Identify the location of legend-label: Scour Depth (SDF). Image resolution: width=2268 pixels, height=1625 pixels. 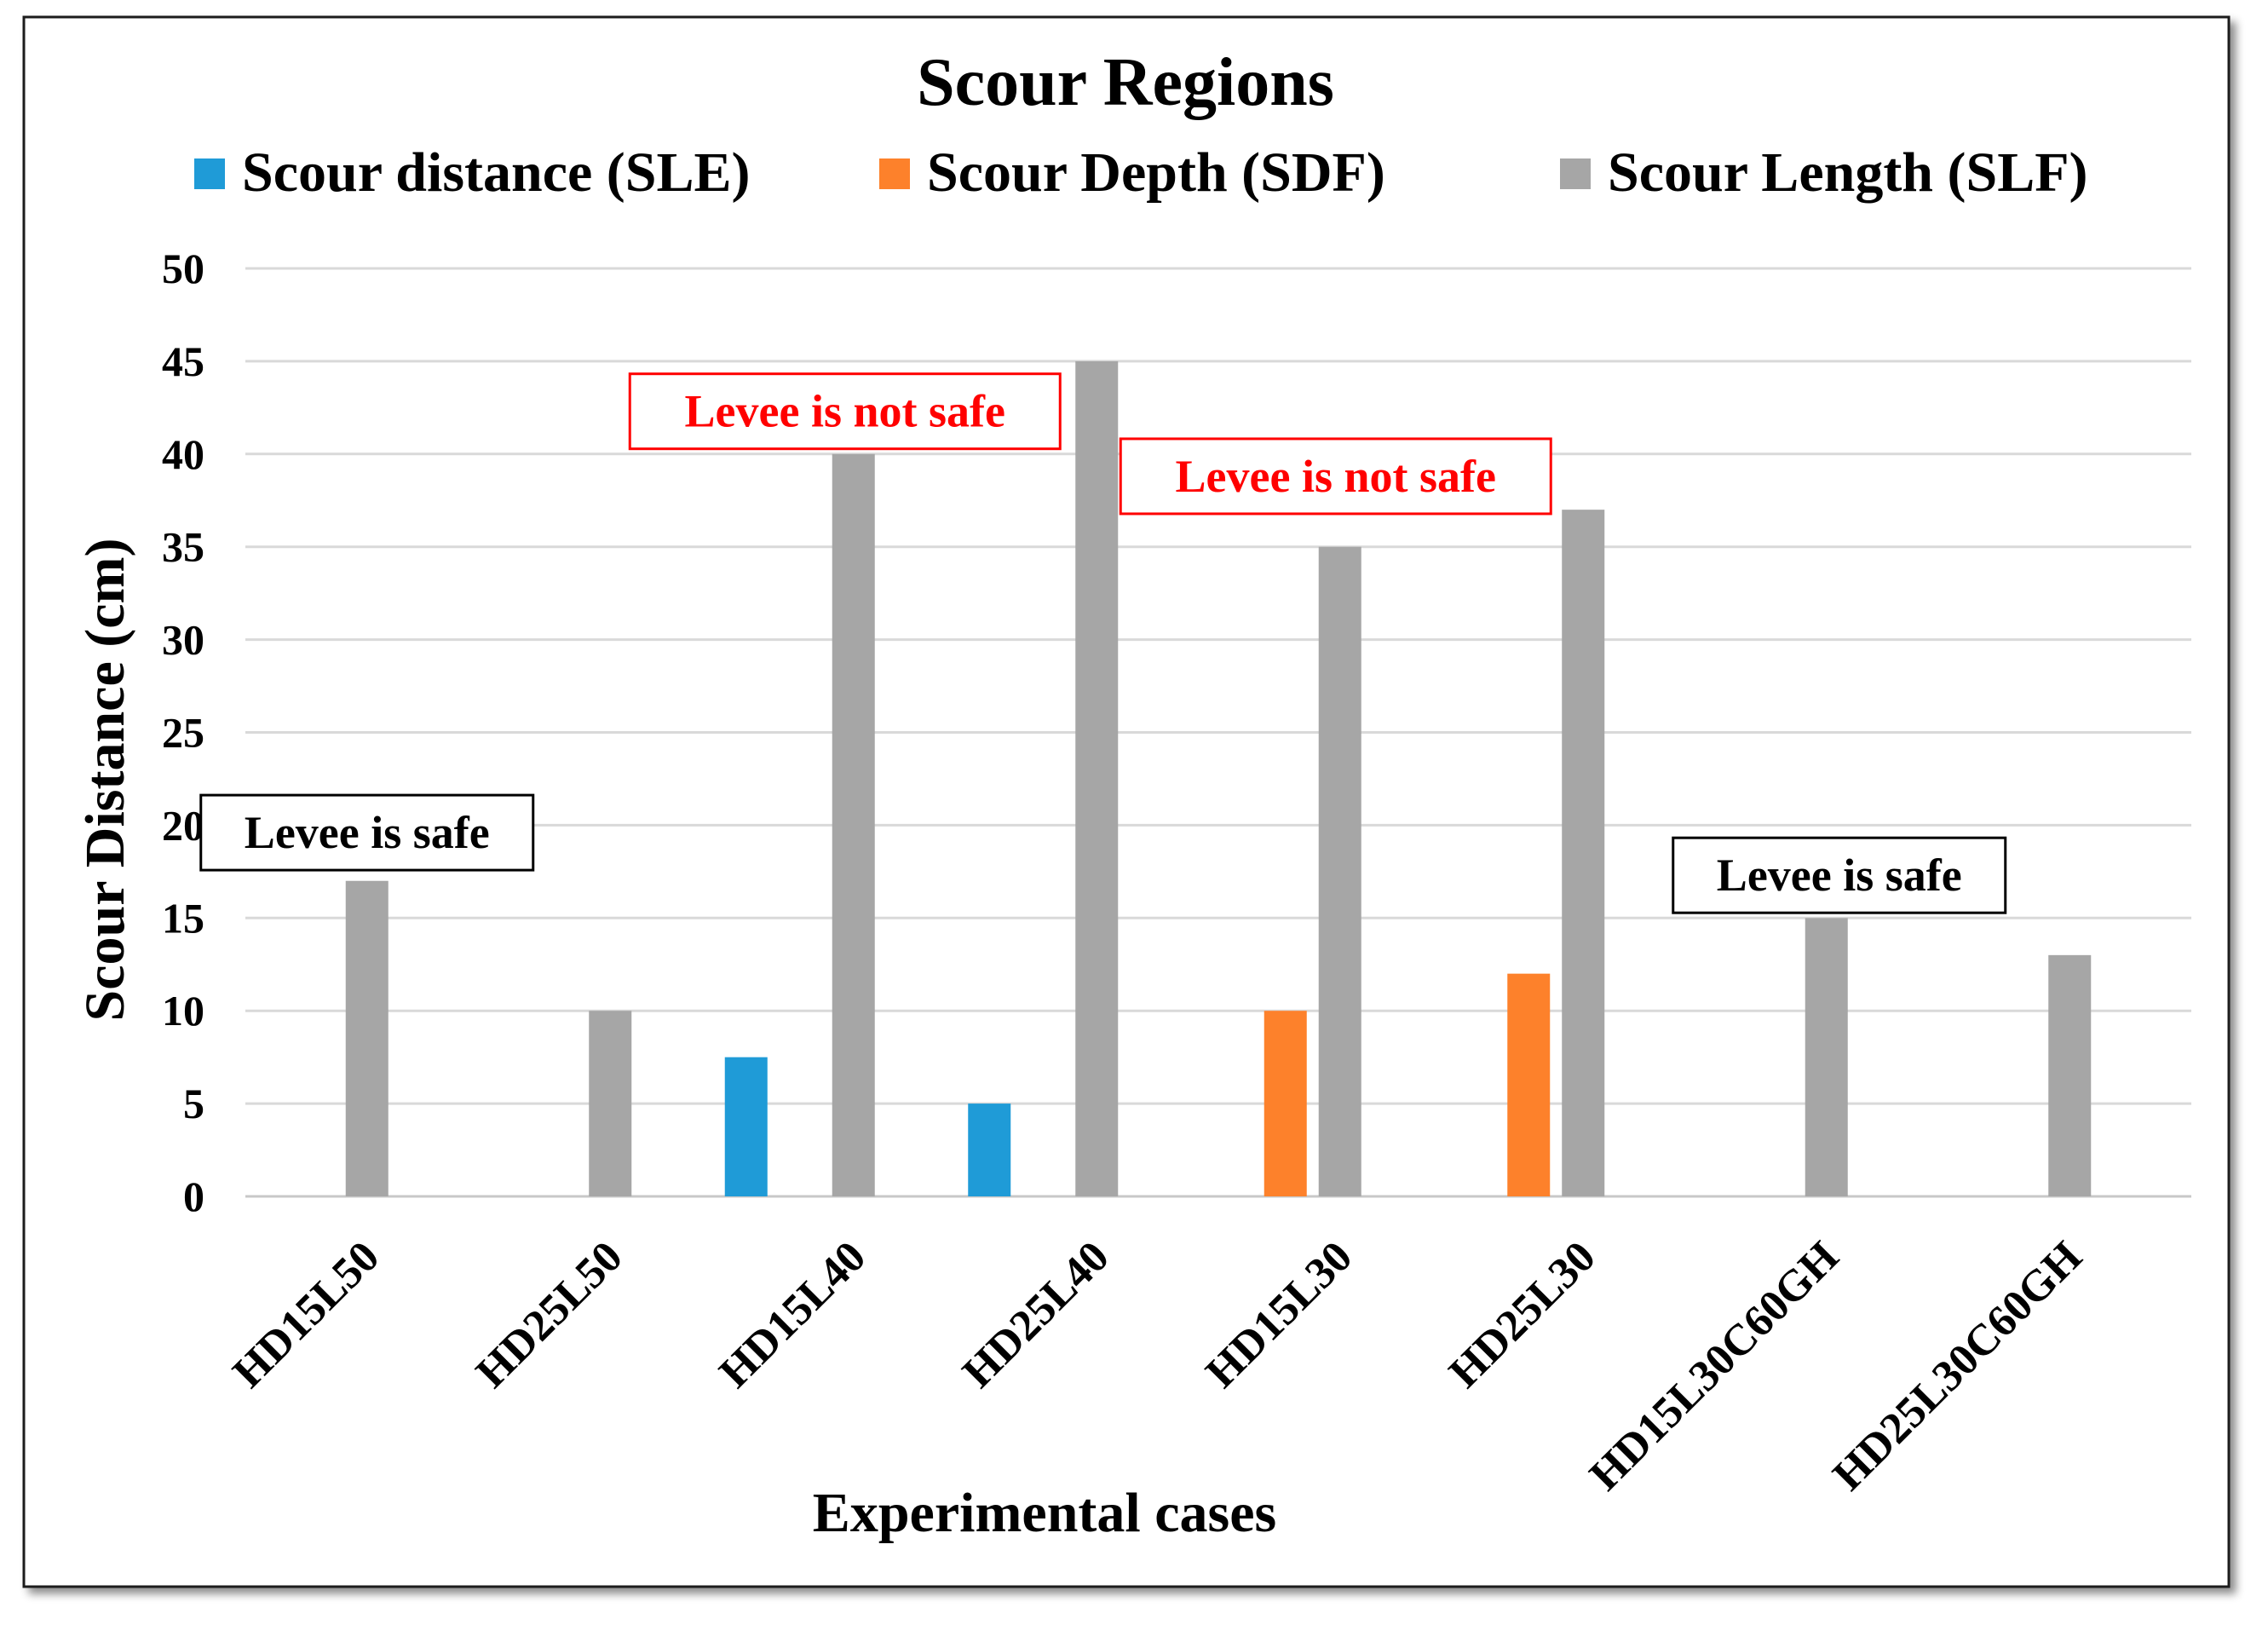
(1156, 172).